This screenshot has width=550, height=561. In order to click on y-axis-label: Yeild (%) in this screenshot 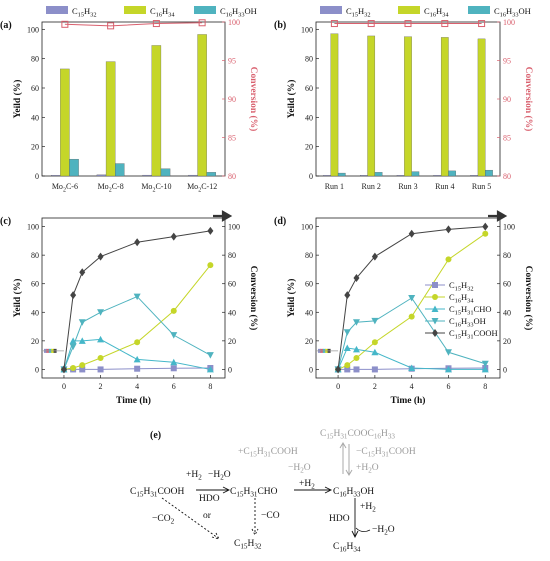, I will do `click(17, 298)`.